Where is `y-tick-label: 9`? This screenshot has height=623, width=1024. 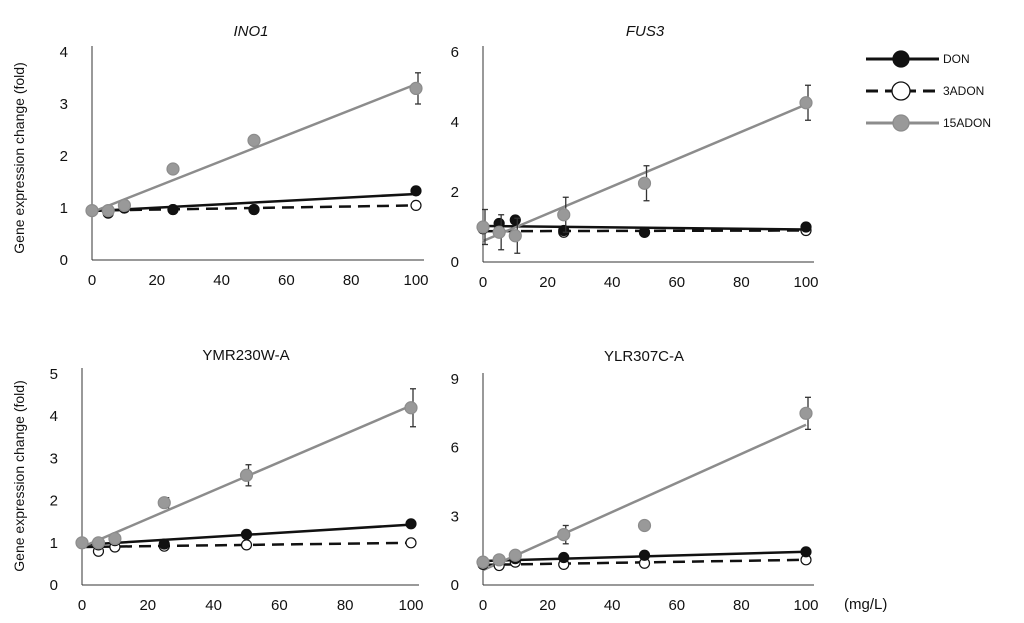
y-tick-label: 9 is located at coordinates (455, 379).